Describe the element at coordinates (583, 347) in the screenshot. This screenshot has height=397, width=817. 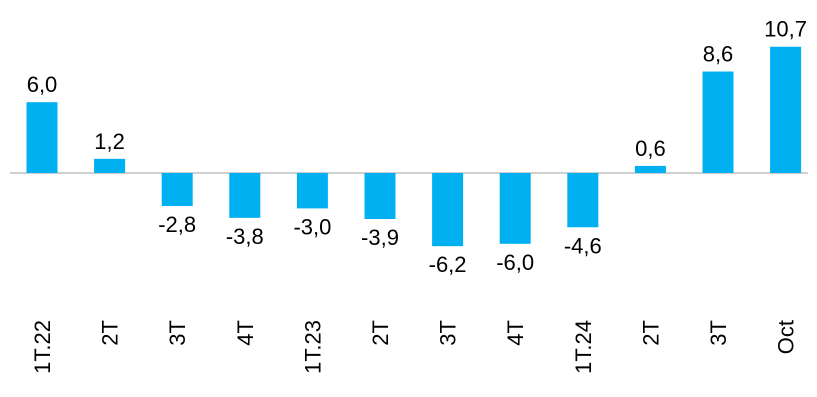
I see `category-label-8: 1T.24` at that location.